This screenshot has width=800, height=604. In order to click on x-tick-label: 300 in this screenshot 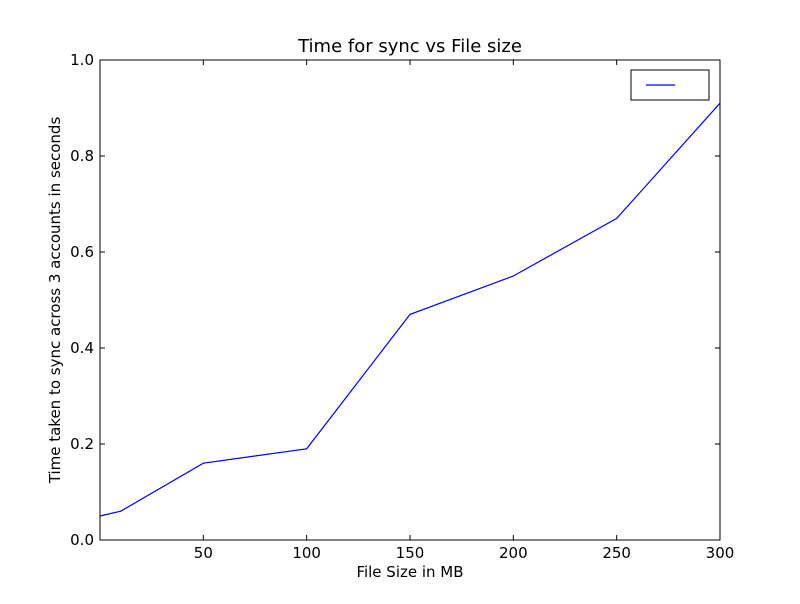, I will do `click(720, 553)`.